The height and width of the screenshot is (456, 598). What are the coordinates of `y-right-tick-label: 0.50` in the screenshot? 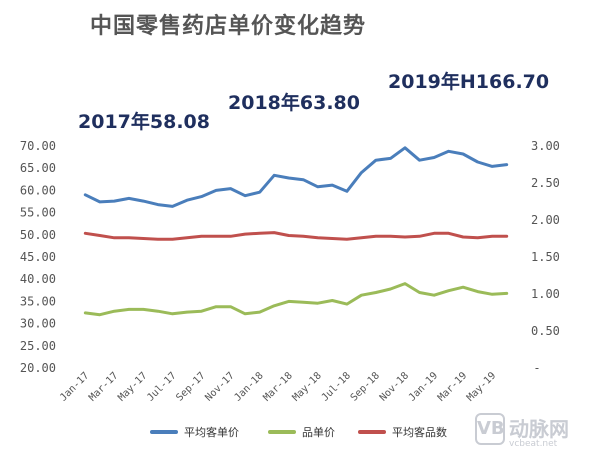 It's located at (545, 331).